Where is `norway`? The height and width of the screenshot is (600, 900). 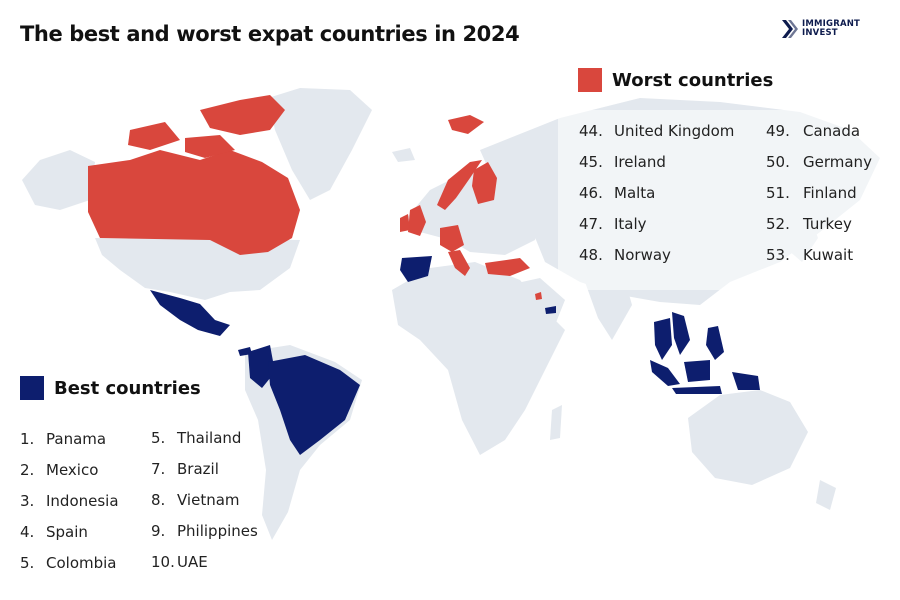 norway is located at coordinates (459, 185).